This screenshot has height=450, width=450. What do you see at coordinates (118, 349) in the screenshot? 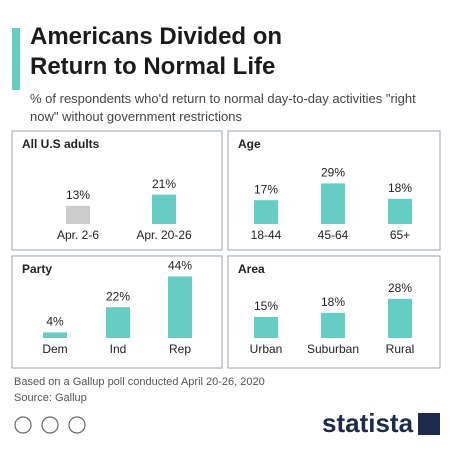
I see `category-label: Ind` at bounding box center [118, 349].